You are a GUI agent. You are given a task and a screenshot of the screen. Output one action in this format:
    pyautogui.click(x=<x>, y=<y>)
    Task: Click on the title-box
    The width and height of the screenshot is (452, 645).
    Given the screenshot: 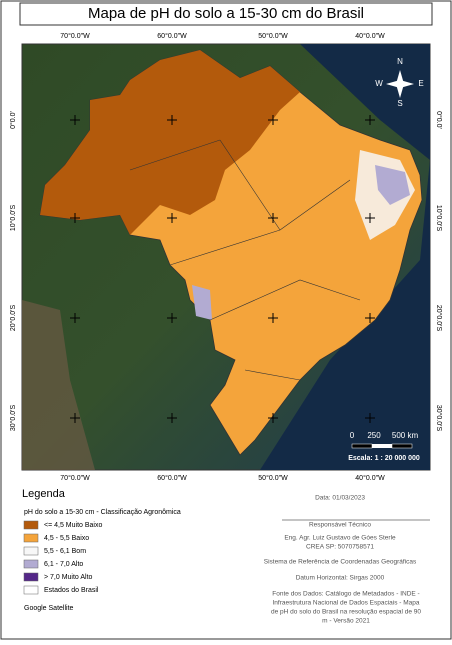 What is the action you would take?
    pyautogui.click(x=226, y=14)
    